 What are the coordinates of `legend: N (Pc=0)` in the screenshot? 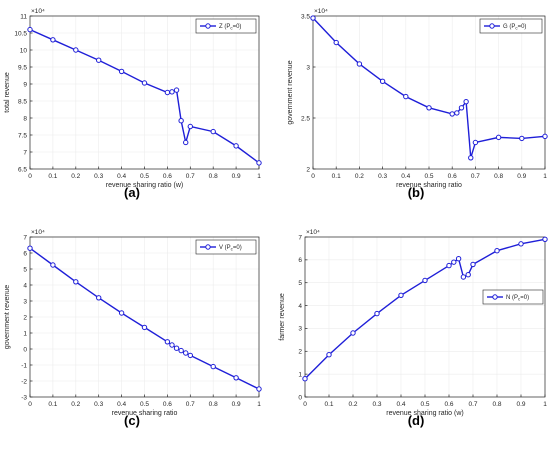 It's located at (513, 297).